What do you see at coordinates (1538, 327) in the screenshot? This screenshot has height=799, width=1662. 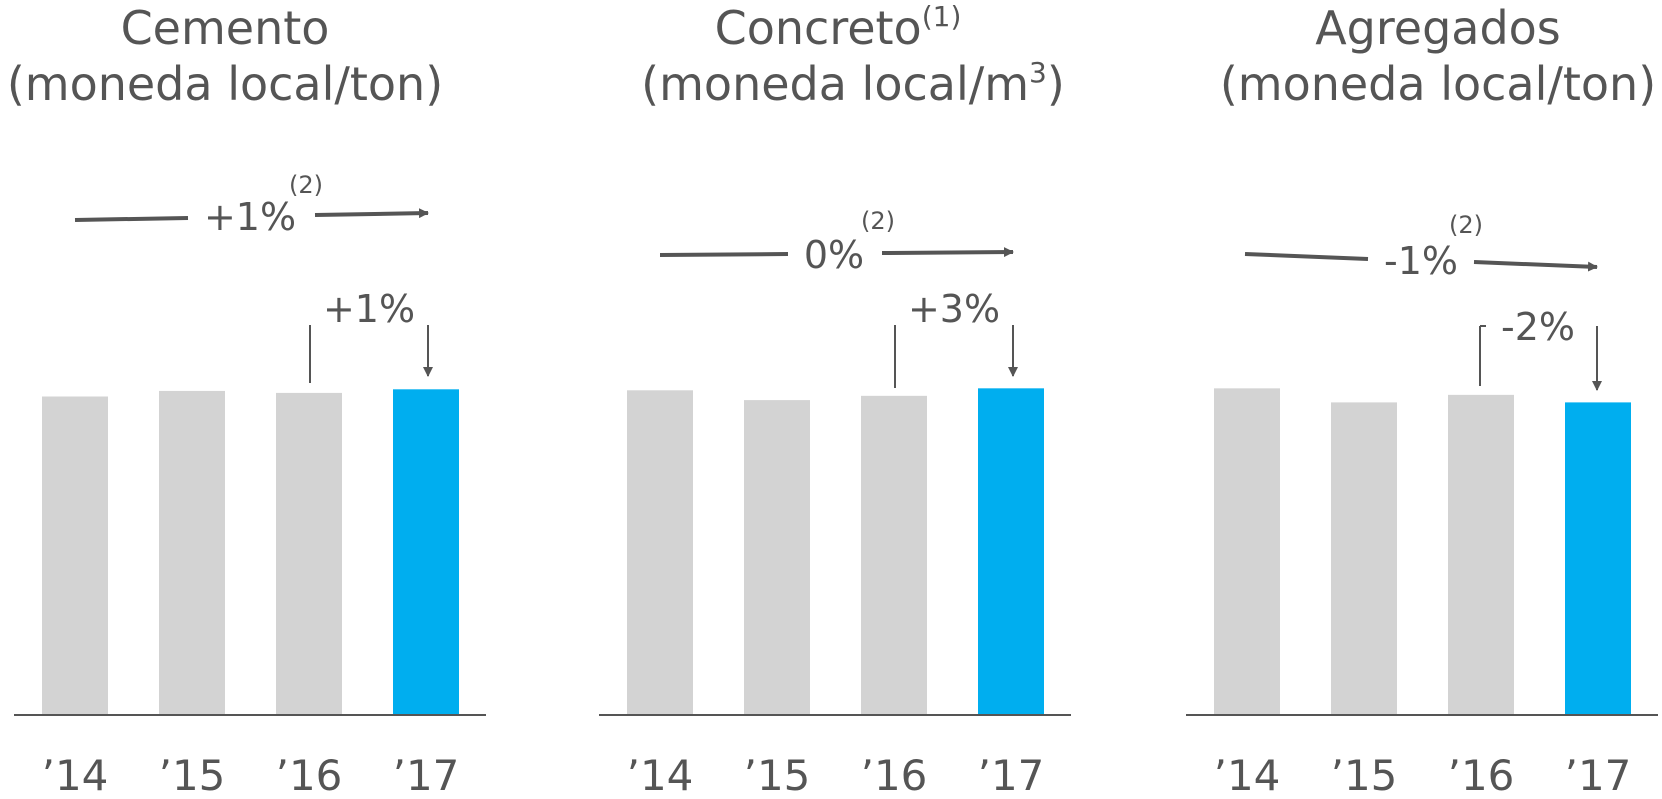 I see `yoy-change-label: -2%` at bounding box center [1538, 327].